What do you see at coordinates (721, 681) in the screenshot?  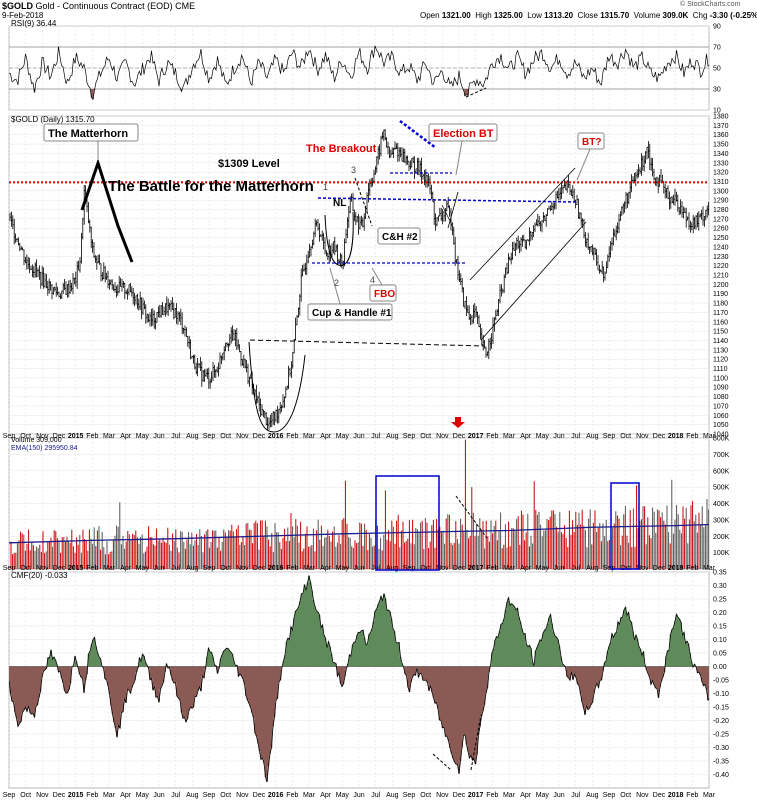 I see `cmf-y-tick-label: -0.05` at bounding box center [721, 681].